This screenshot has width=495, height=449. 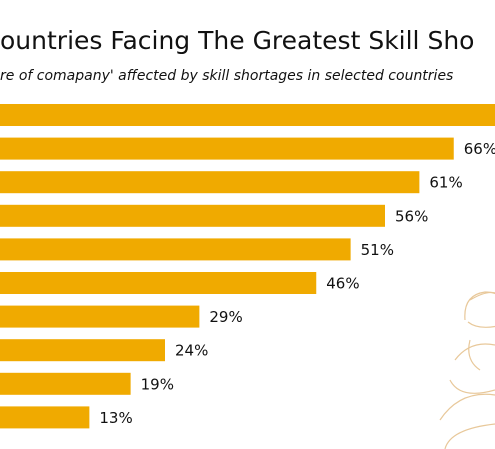 I want to click on value-label: 24%, so click(x=191, y=351).